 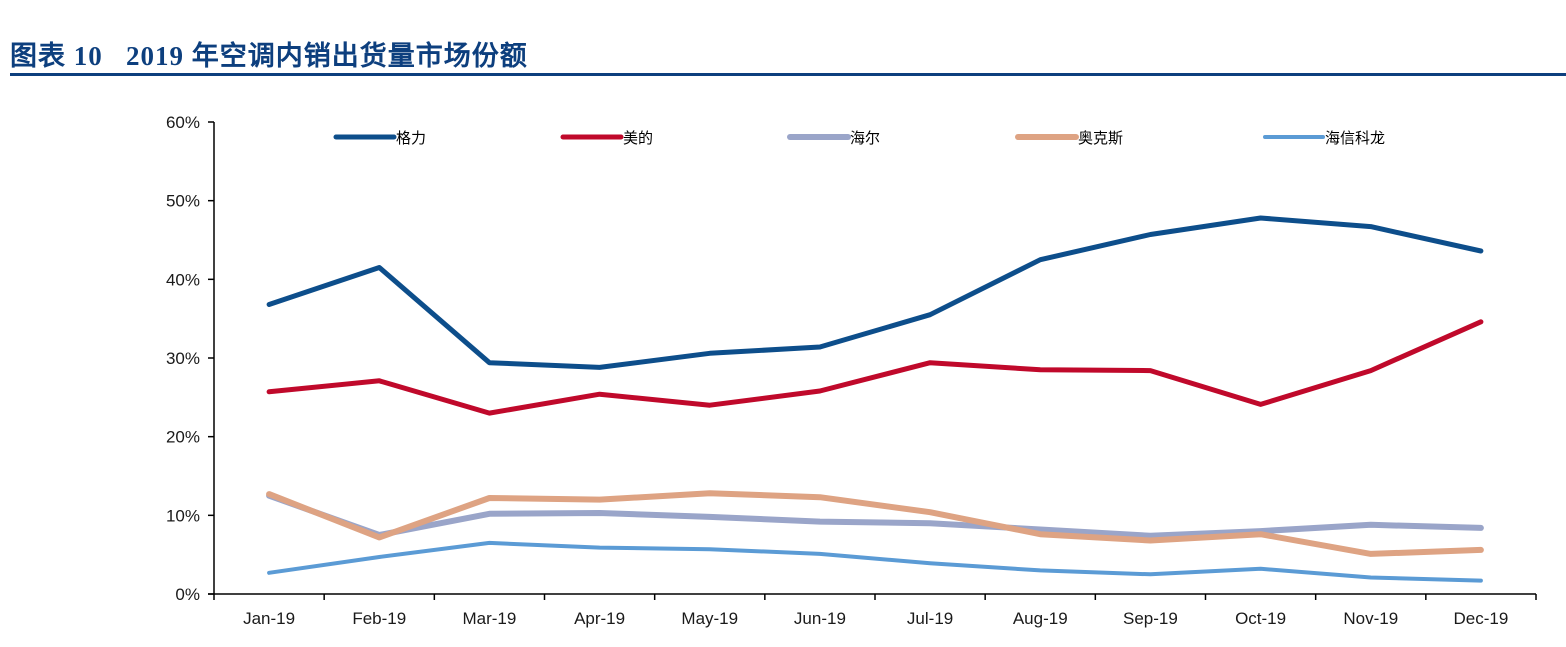 I want to click on legend-label: 海信科龙, so click(x=1355, y=138).